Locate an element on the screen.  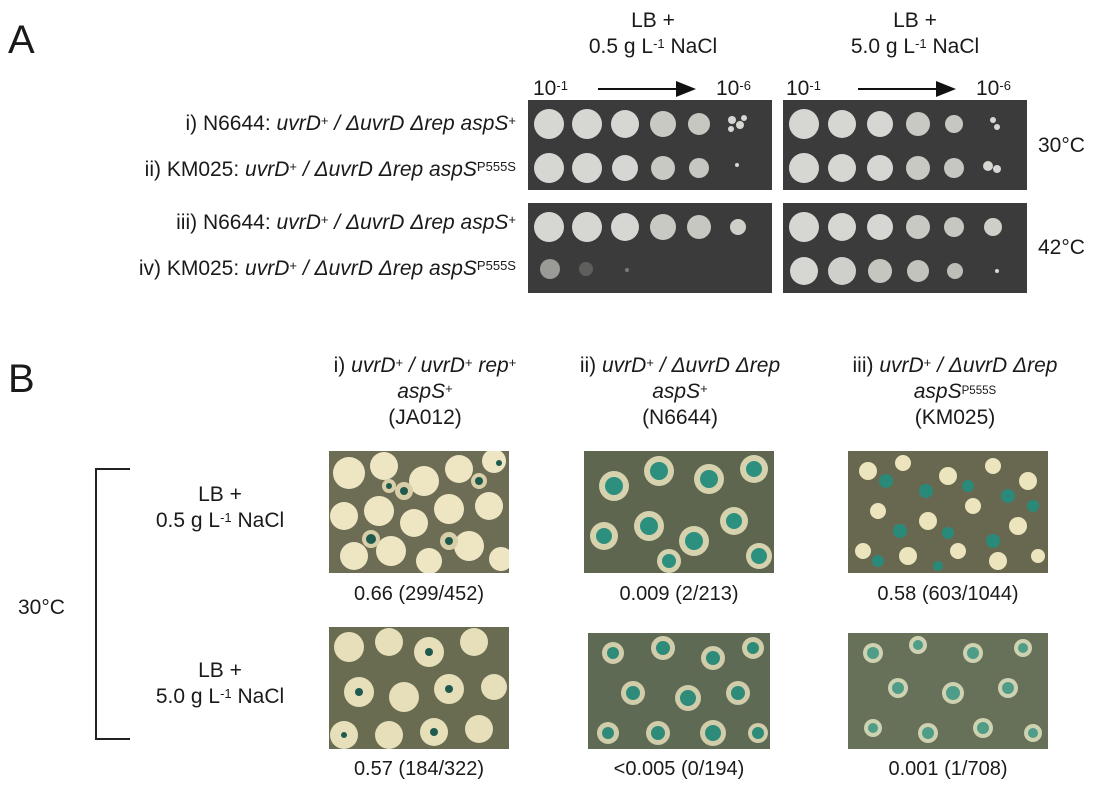
spot-plate-42c-low-salt-svg is located at coordinates (640, 245).